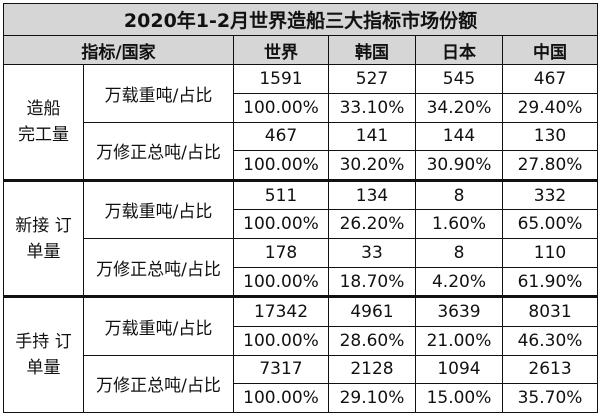  Describe the element at coordinates (372, 398) in the screenshot. I see `share-cell: 29.10%` at that location.